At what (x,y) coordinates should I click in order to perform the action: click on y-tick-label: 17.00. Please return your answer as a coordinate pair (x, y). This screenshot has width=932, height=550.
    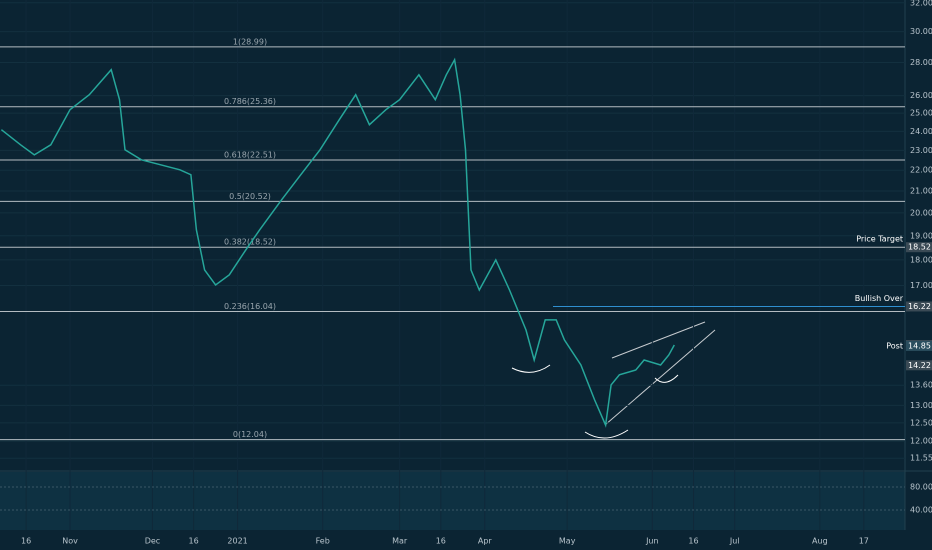
    Looking at the image, I should click on (921, 285).